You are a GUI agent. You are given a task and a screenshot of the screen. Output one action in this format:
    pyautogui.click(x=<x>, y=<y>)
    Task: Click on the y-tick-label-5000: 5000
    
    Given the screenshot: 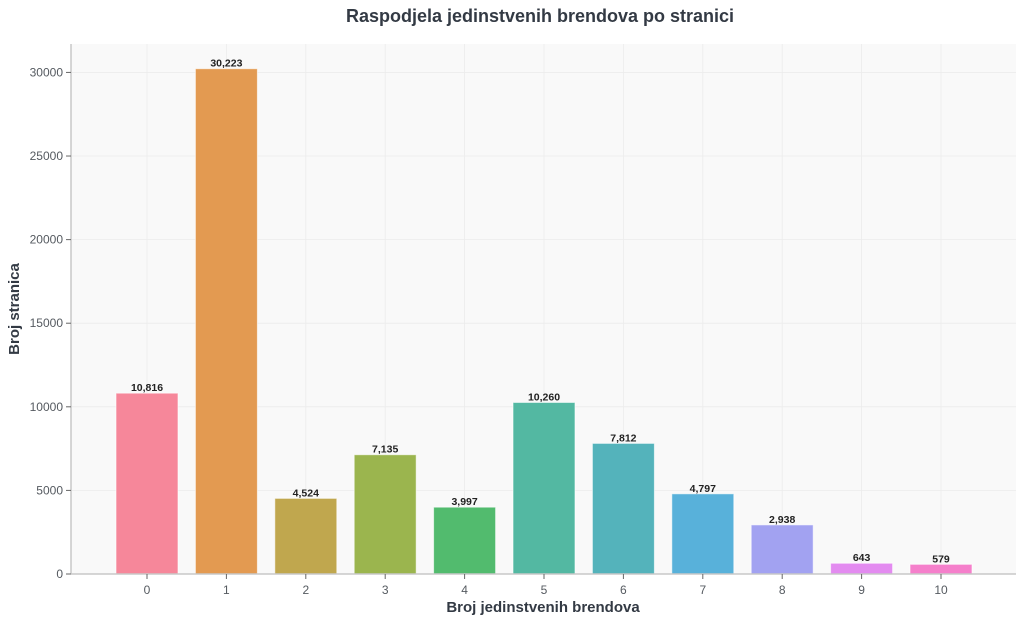 What is the action you would take?
    pyautogui.click(x=49, y=490)
    